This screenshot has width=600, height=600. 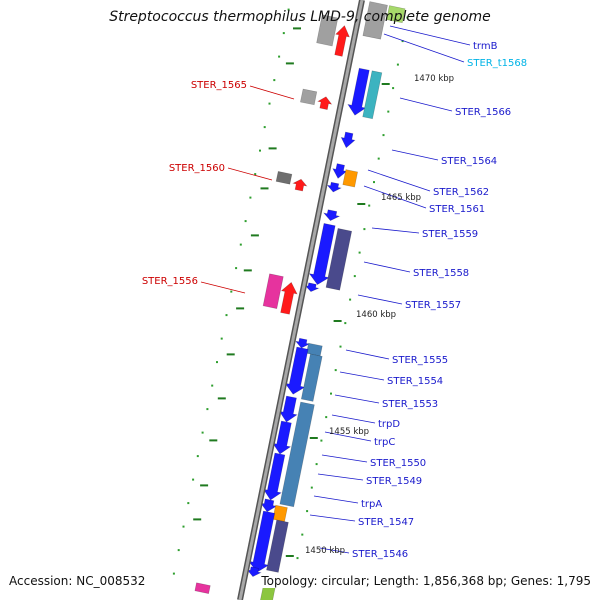 What do you see at coordinates (497, 63) in the screenshot?
I see `gene-label: STER_t1568` at bounding box center [497, 63].